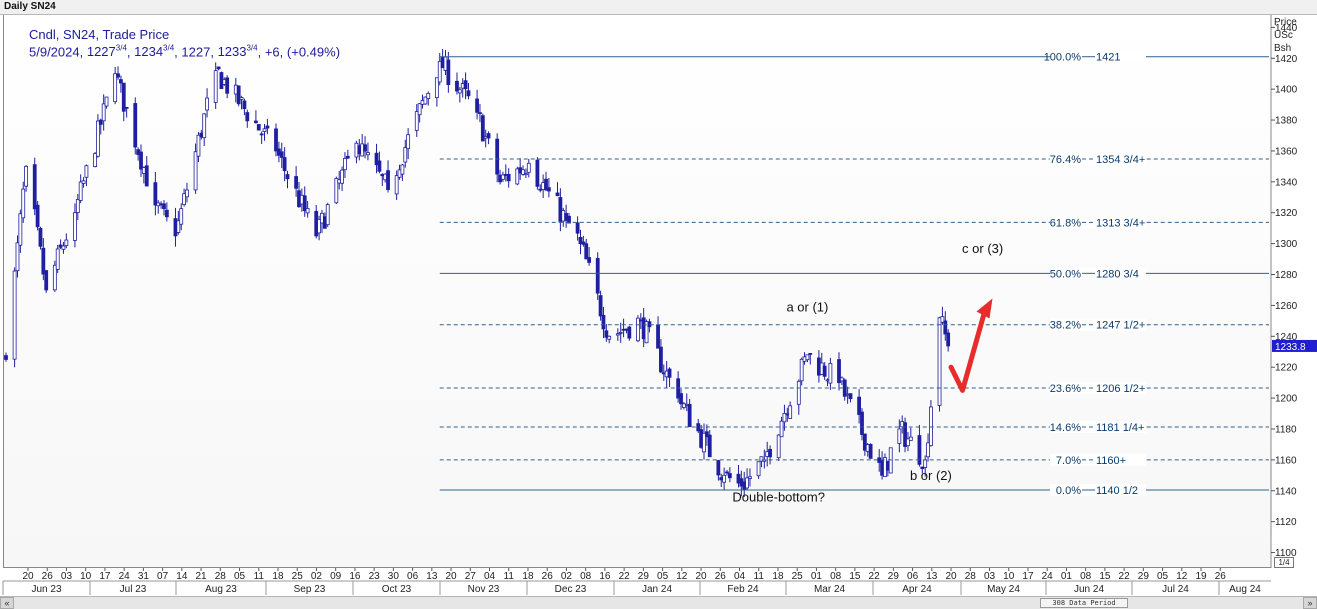  I want to click on x-tick-label: 26, so click(548, 576).